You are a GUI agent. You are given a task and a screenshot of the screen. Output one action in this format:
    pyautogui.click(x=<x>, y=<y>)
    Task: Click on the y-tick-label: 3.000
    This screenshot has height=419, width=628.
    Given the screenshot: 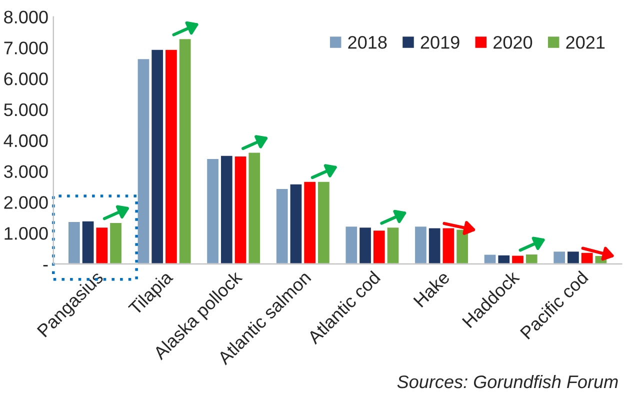 What is the action you would take?
    pyautogui.click(x=26, y=171)
    